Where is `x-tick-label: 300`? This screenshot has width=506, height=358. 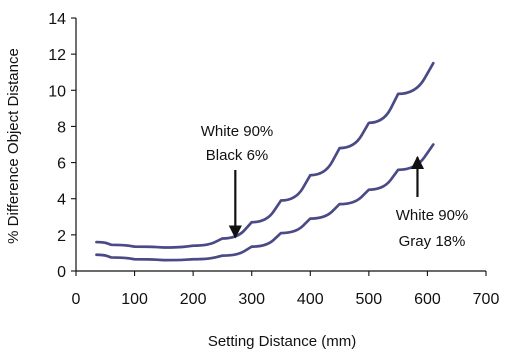
x-tick-label: 300 is located at coordinates (251, 299).